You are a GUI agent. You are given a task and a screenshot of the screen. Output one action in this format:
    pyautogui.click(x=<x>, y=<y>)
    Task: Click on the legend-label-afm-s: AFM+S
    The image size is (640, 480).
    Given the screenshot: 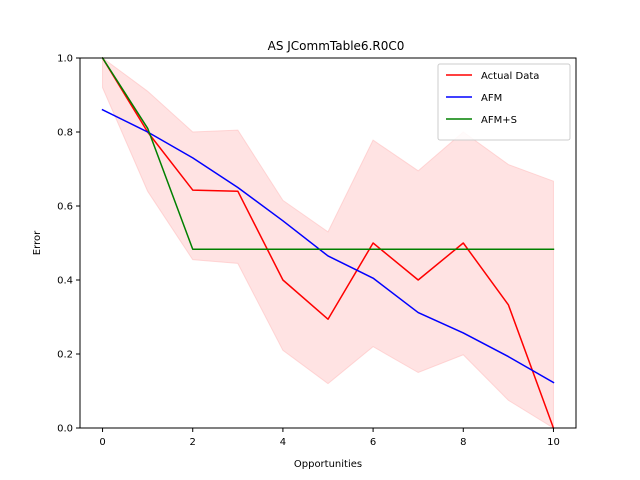 What is the action you would take?
    pyautogui.click(x=499, y=120)
    